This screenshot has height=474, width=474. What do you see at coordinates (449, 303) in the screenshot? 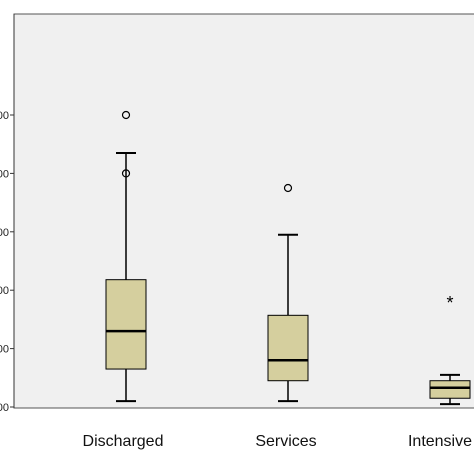
I see `extreme-outlier-star: *` at bounding box center [449, 303].